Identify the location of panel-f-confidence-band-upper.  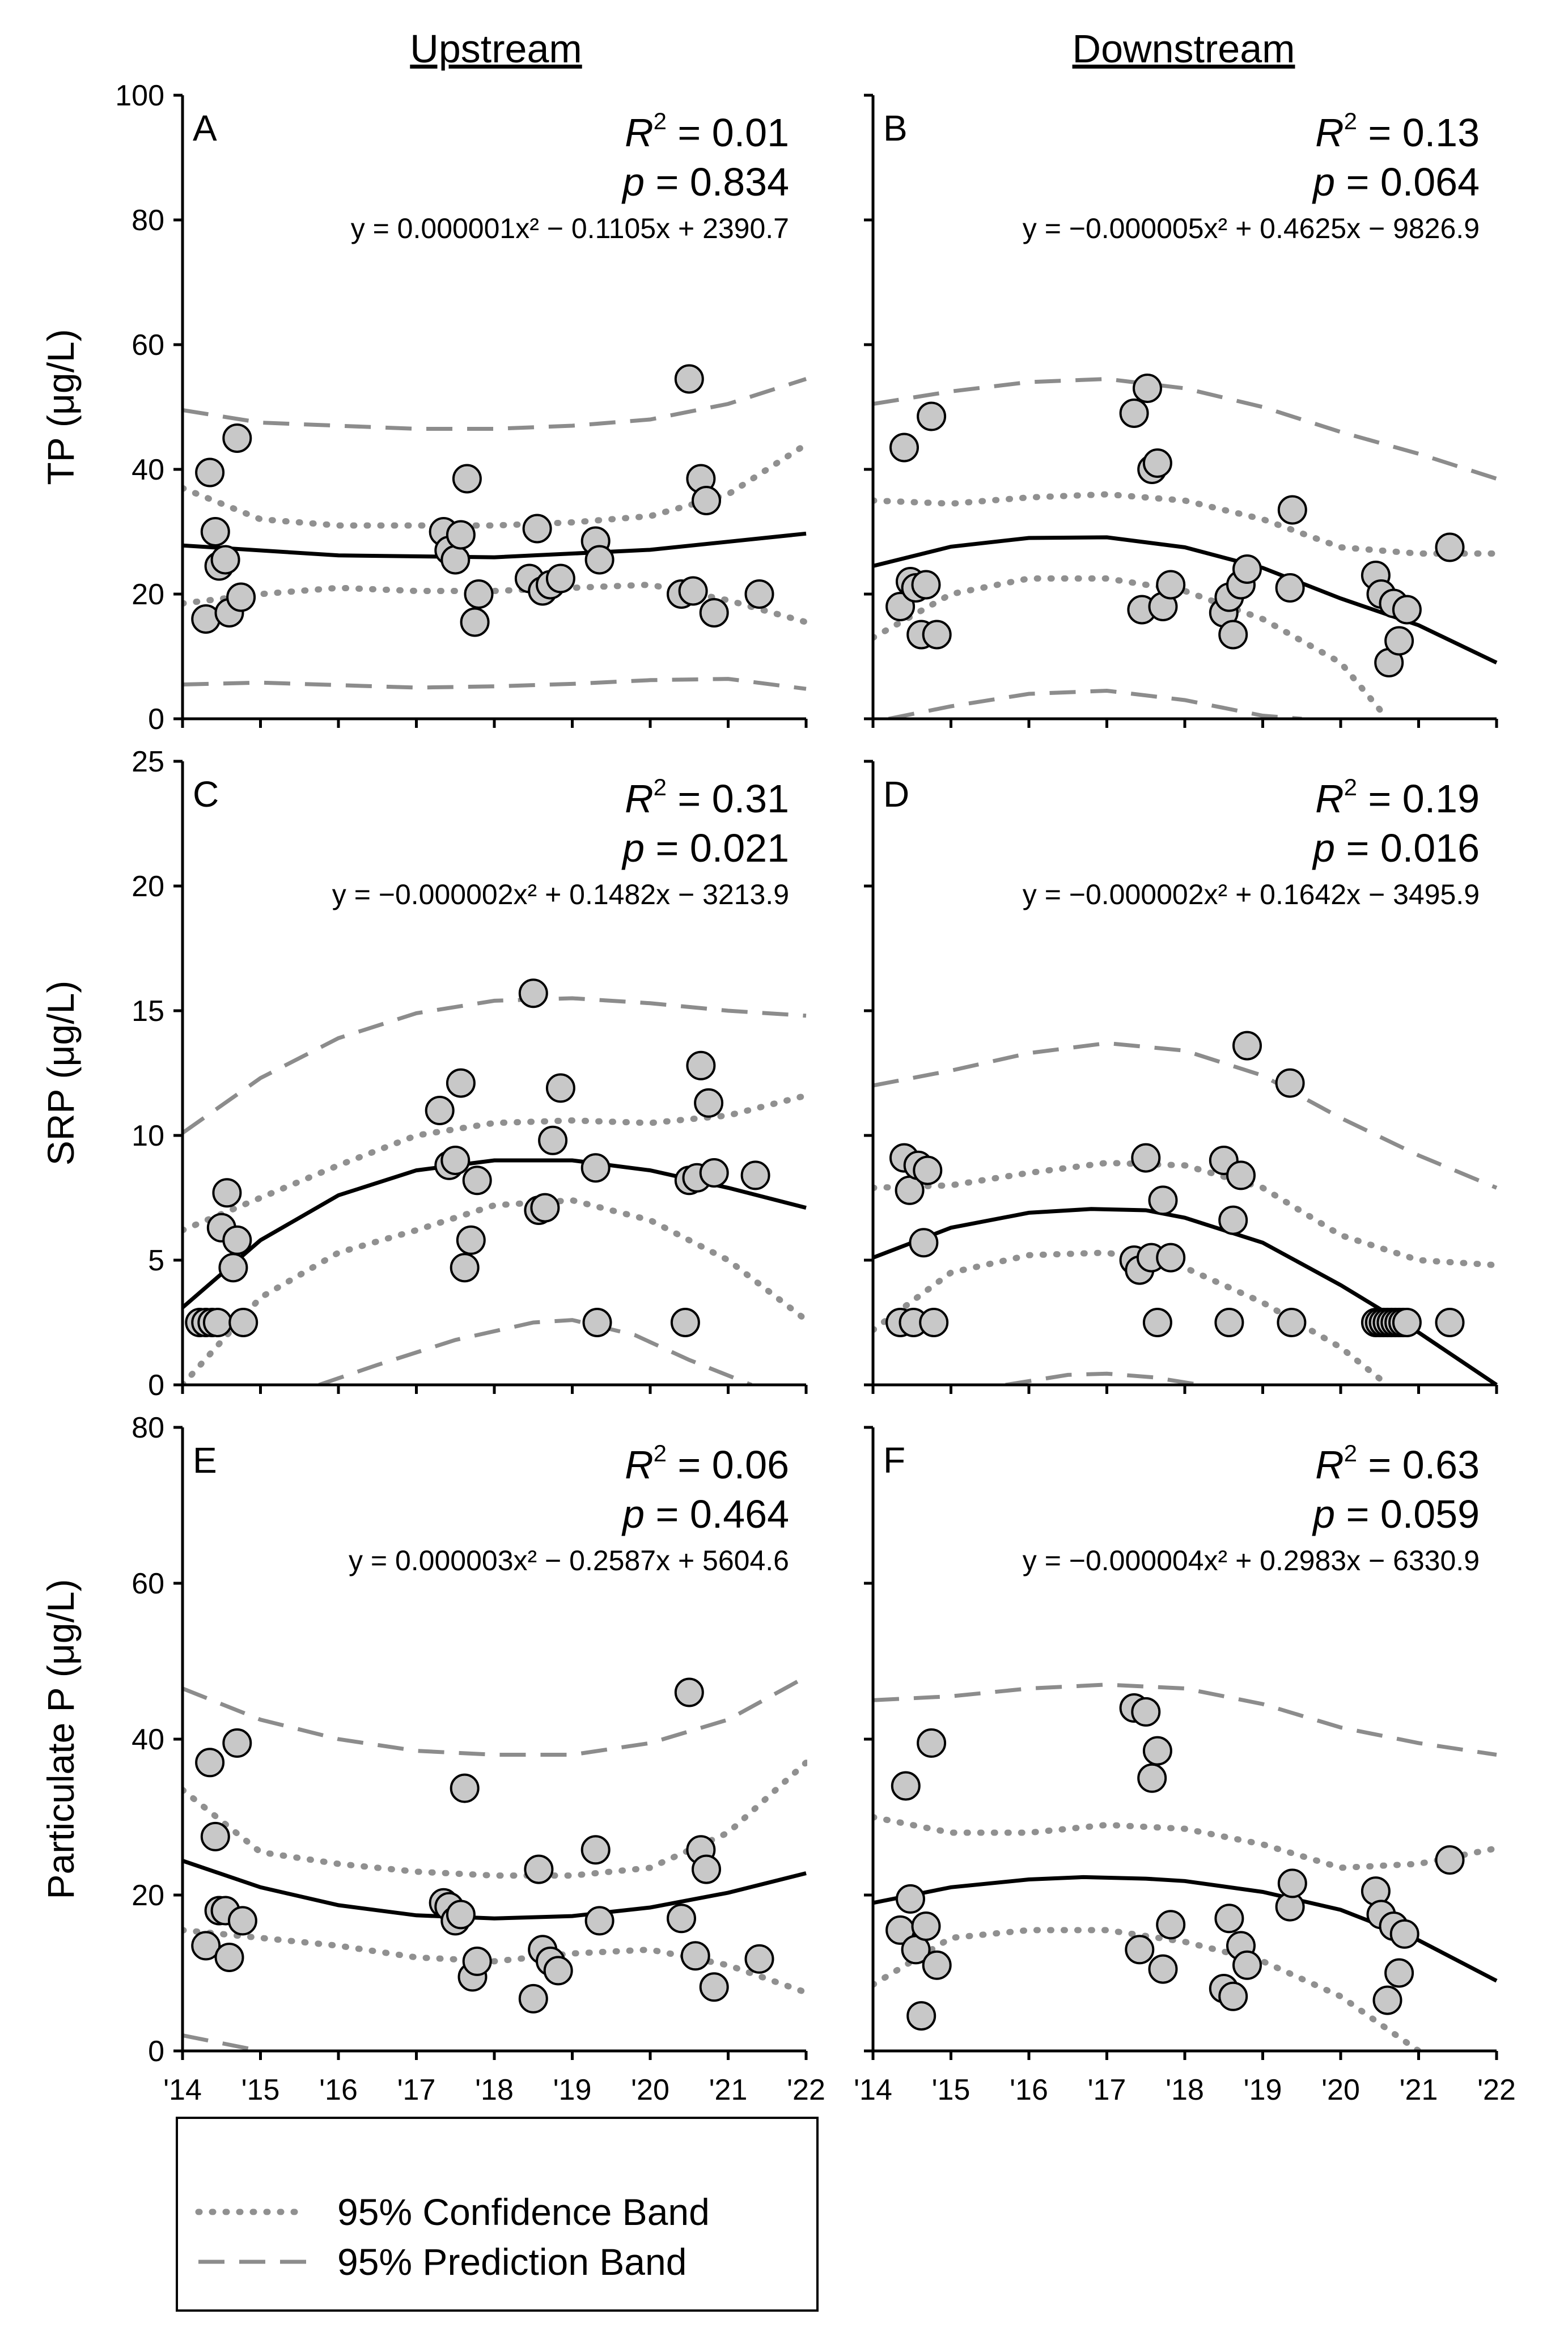
(1185, 1842).